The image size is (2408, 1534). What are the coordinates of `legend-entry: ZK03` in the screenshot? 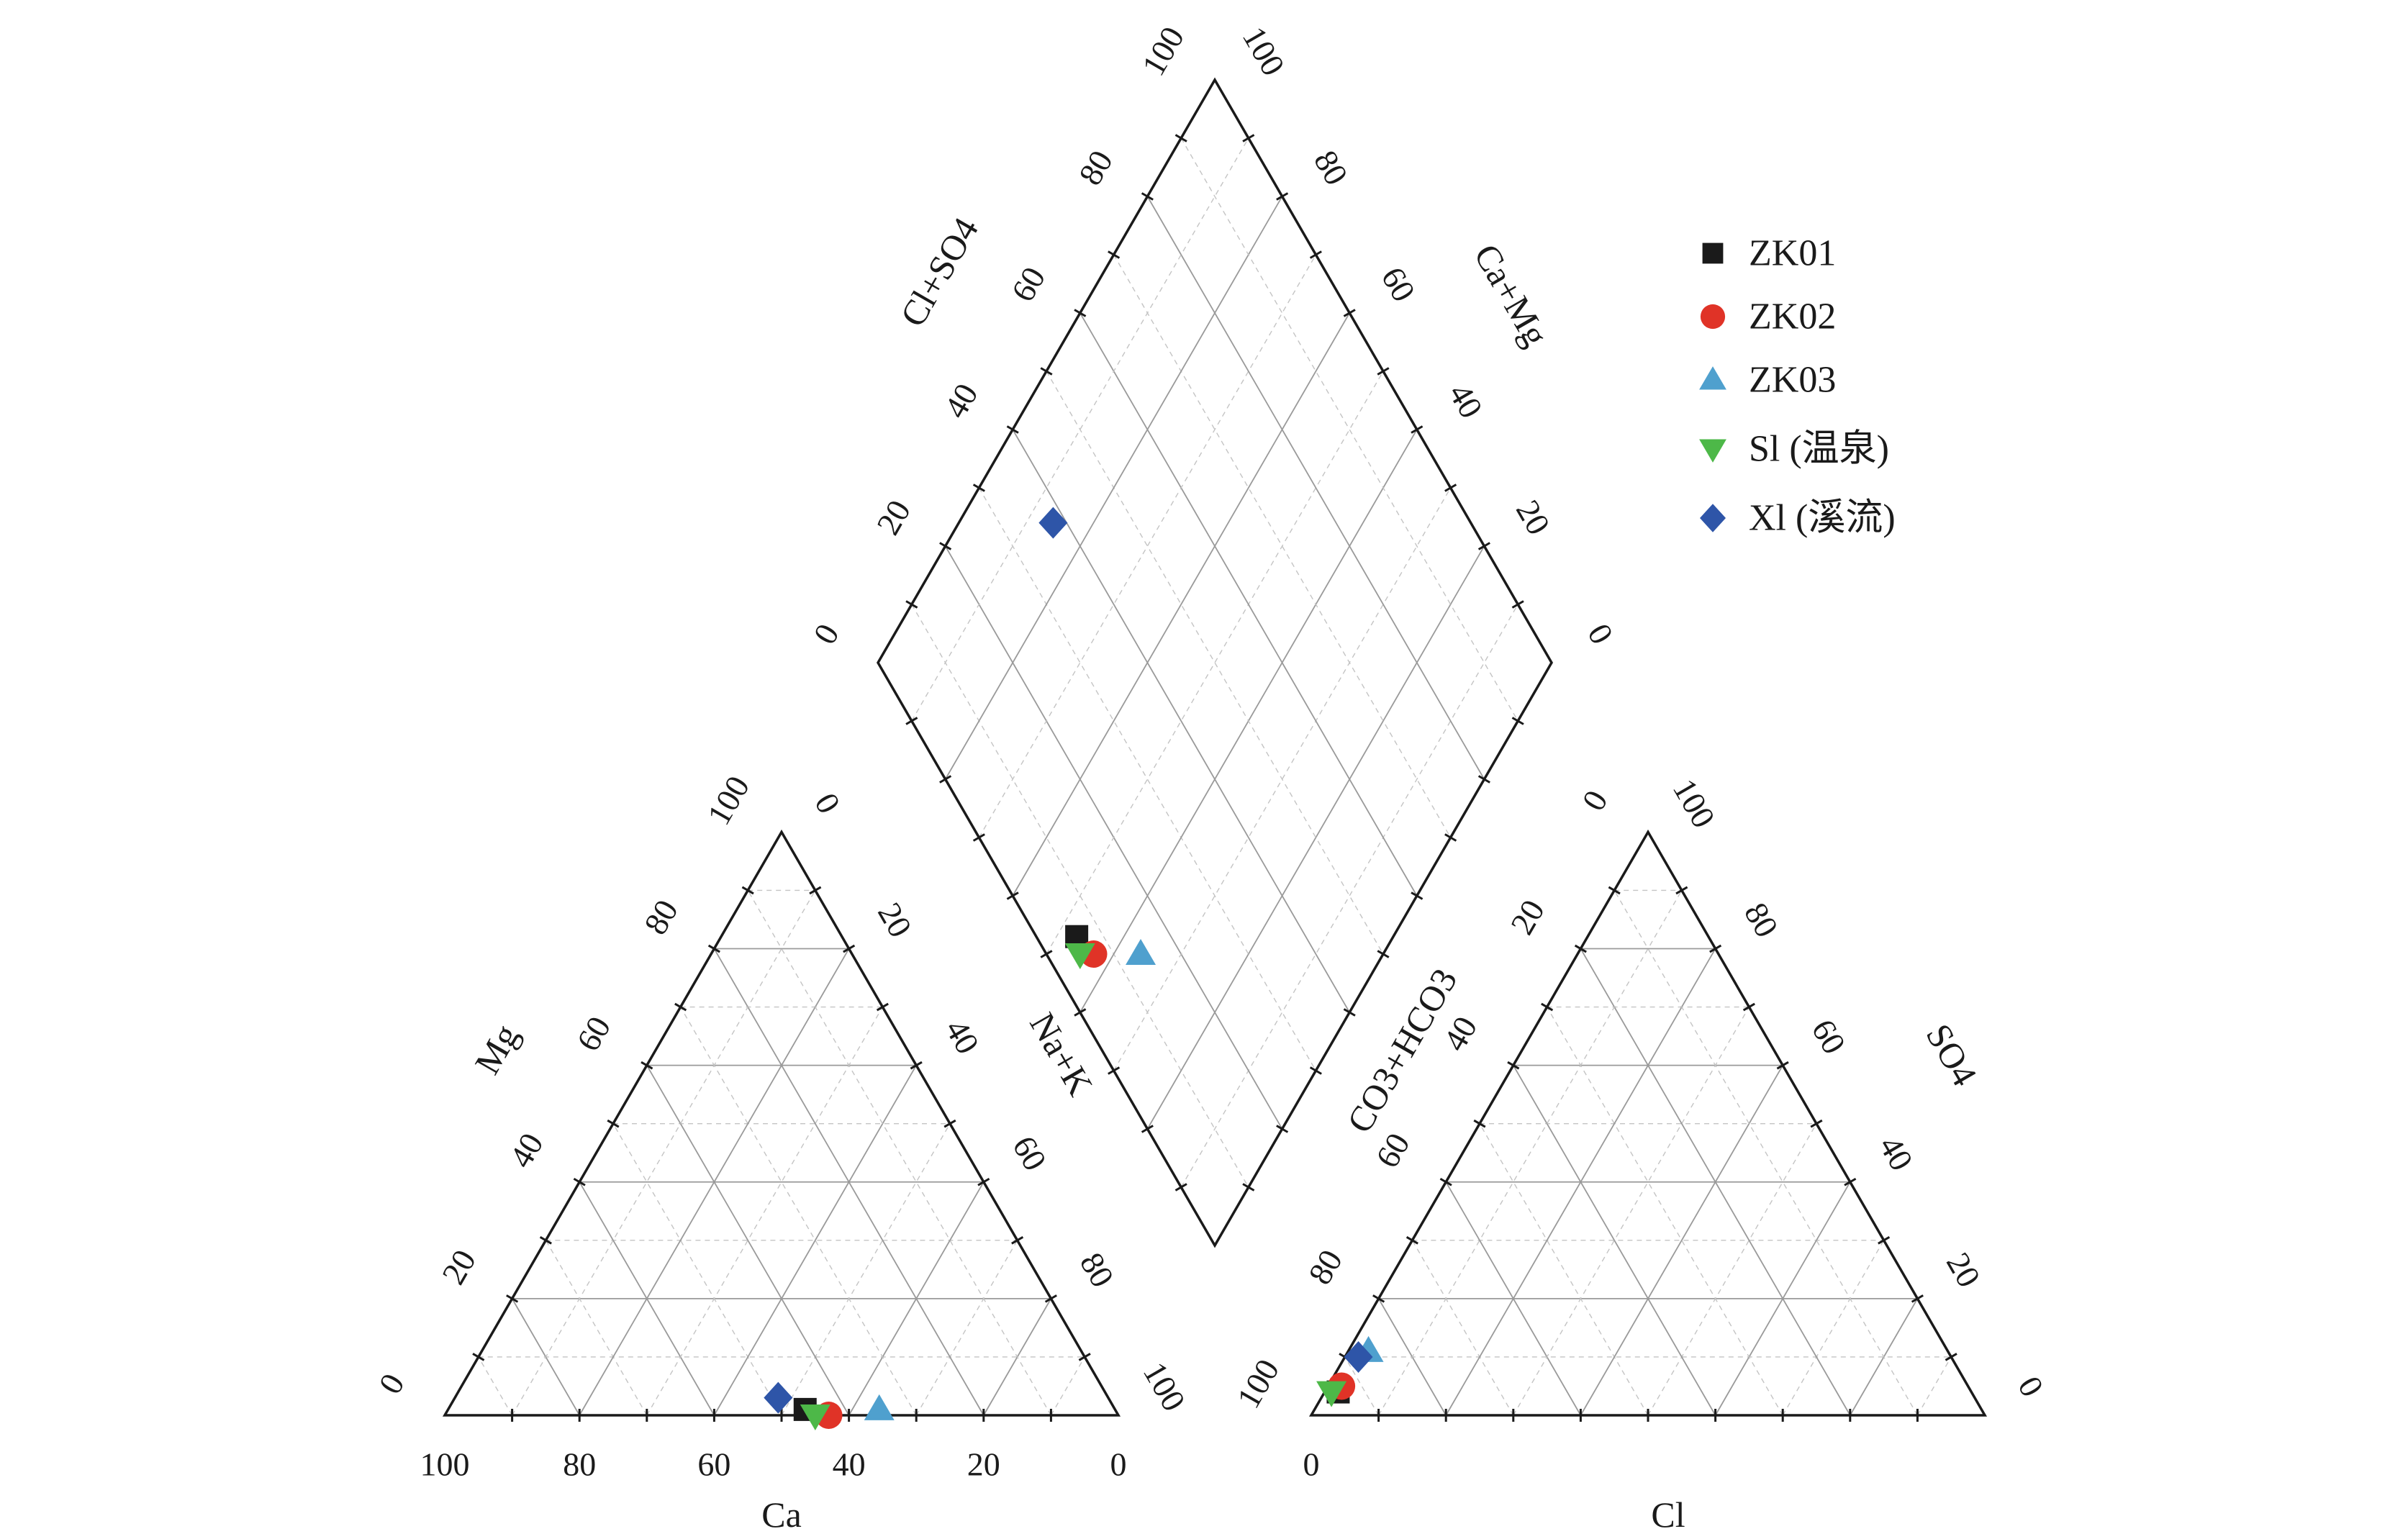 It's located at (1767, 380).